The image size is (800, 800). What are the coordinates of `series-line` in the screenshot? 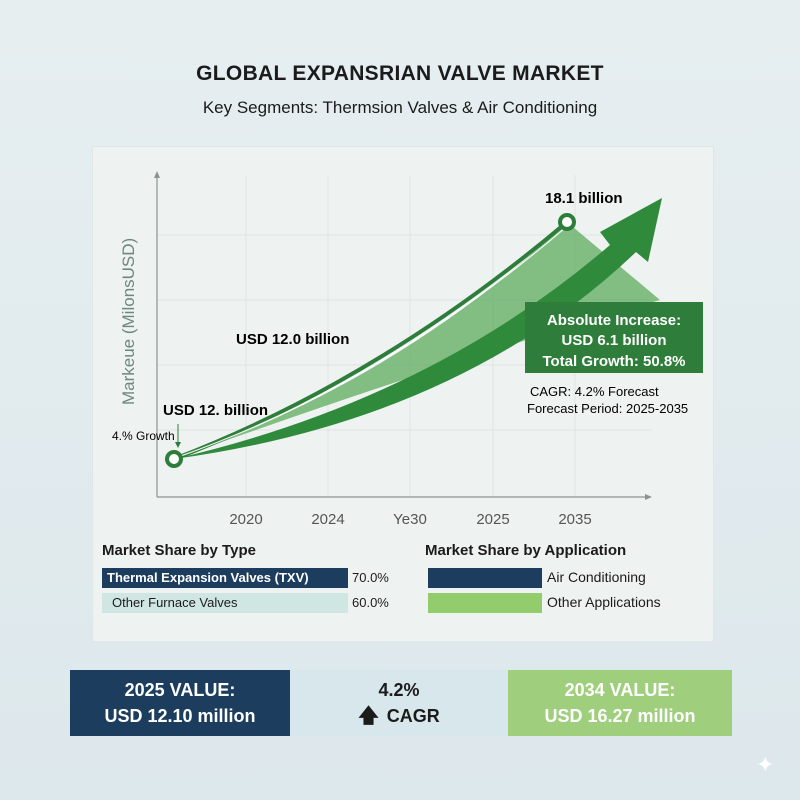 It's located at (371, 340).